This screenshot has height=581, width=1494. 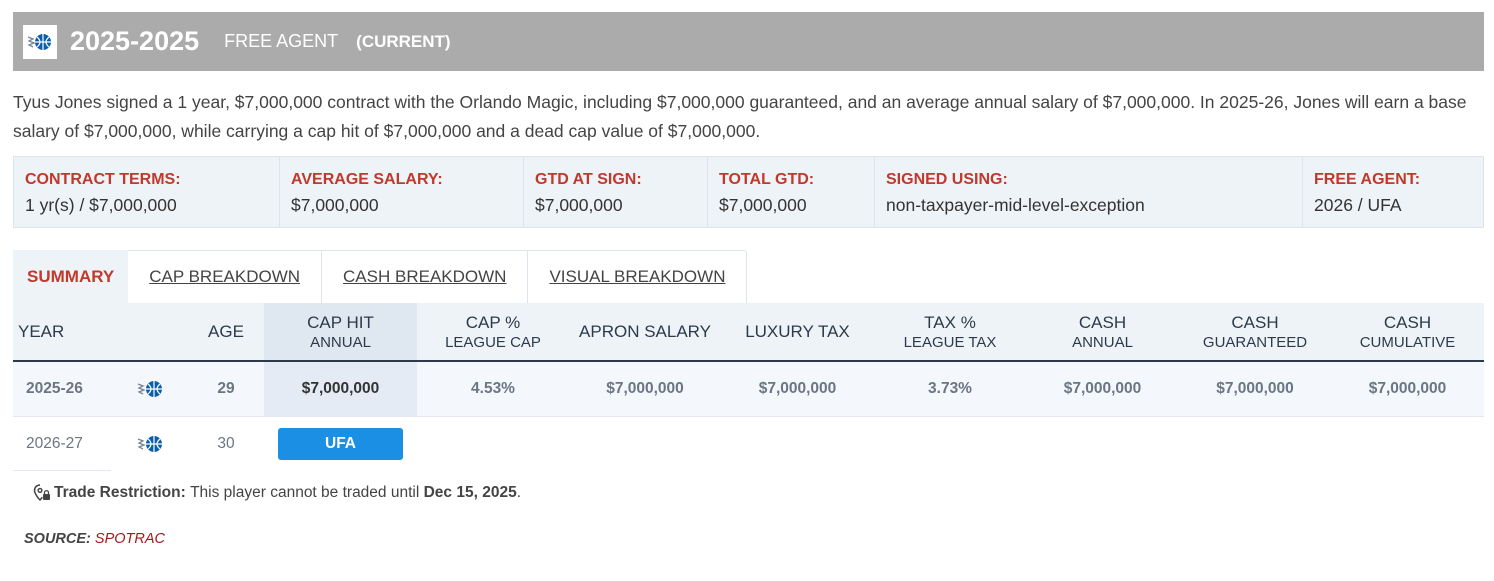 What do you see at coordinates (1407, 342) in the screenshot?
I see `col-header-sublabel: CUMULATIVE` at bounding box center [1407, 342].